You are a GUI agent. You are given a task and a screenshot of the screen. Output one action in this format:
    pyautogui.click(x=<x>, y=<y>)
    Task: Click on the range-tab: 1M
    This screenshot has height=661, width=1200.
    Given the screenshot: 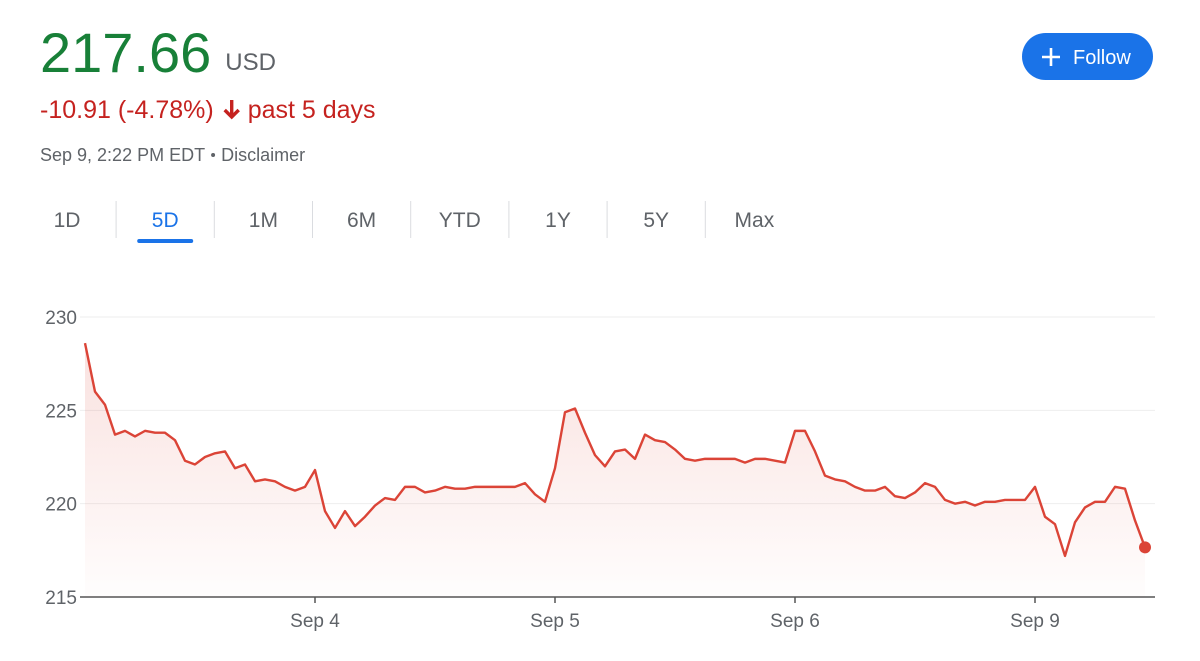 What is the action you would take?
    pyautogui.click(x=263, y=220)
    